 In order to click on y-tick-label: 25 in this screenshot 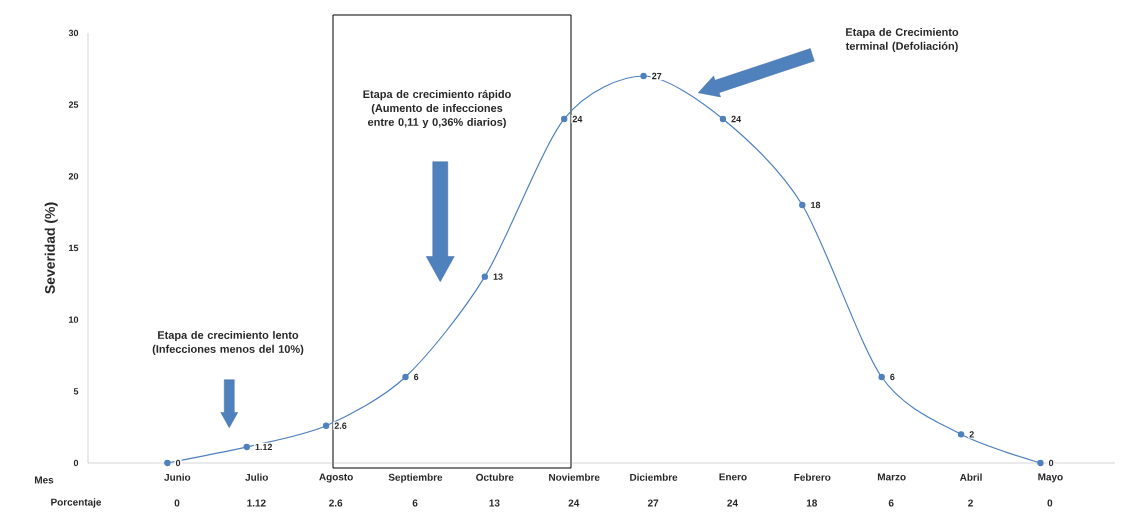, I will do `click(73, 104)`.